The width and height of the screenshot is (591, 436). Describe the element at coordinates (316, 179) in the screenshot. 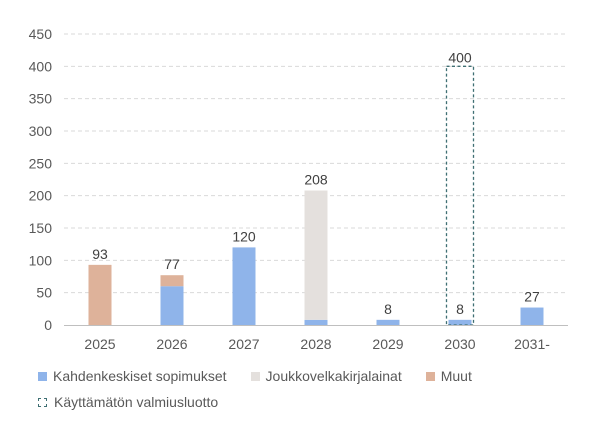

I see `data-label-2028: 208` at that location.